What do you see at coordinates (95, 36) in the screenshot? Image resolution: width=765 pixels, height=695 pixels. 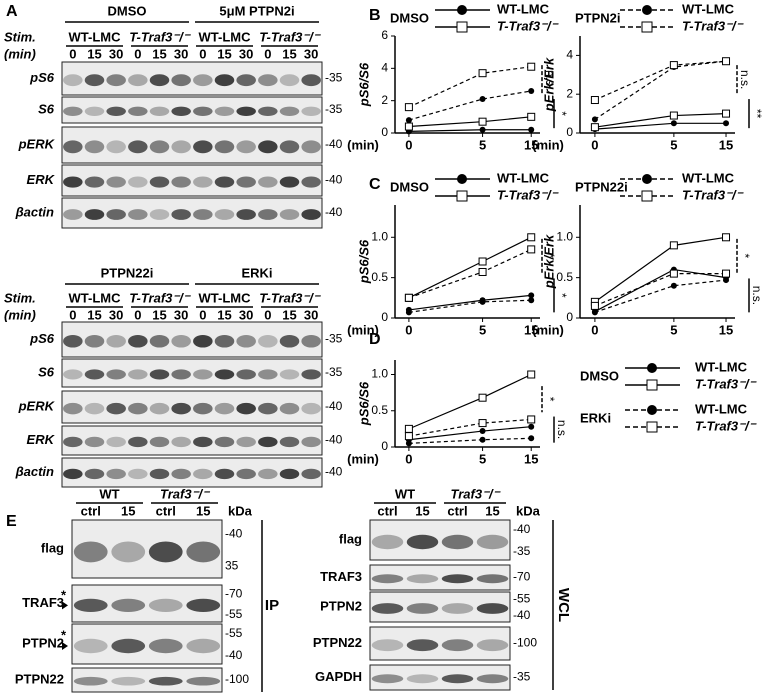 I see `genotype-label: WT-LMC` at bounding box center [95, 36].